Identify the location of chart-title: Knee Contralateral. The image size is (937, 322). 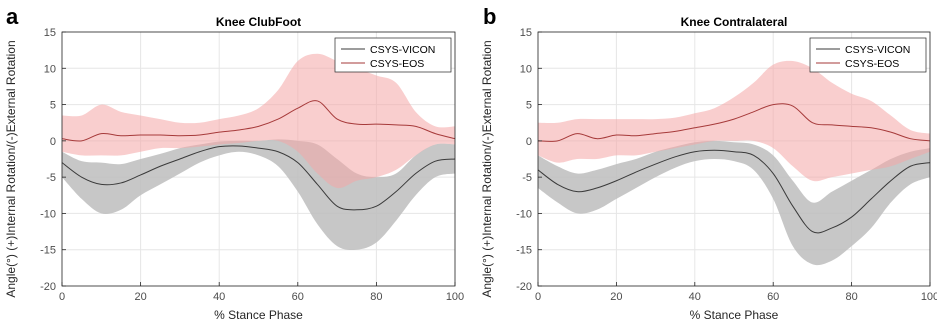
(734, 22).